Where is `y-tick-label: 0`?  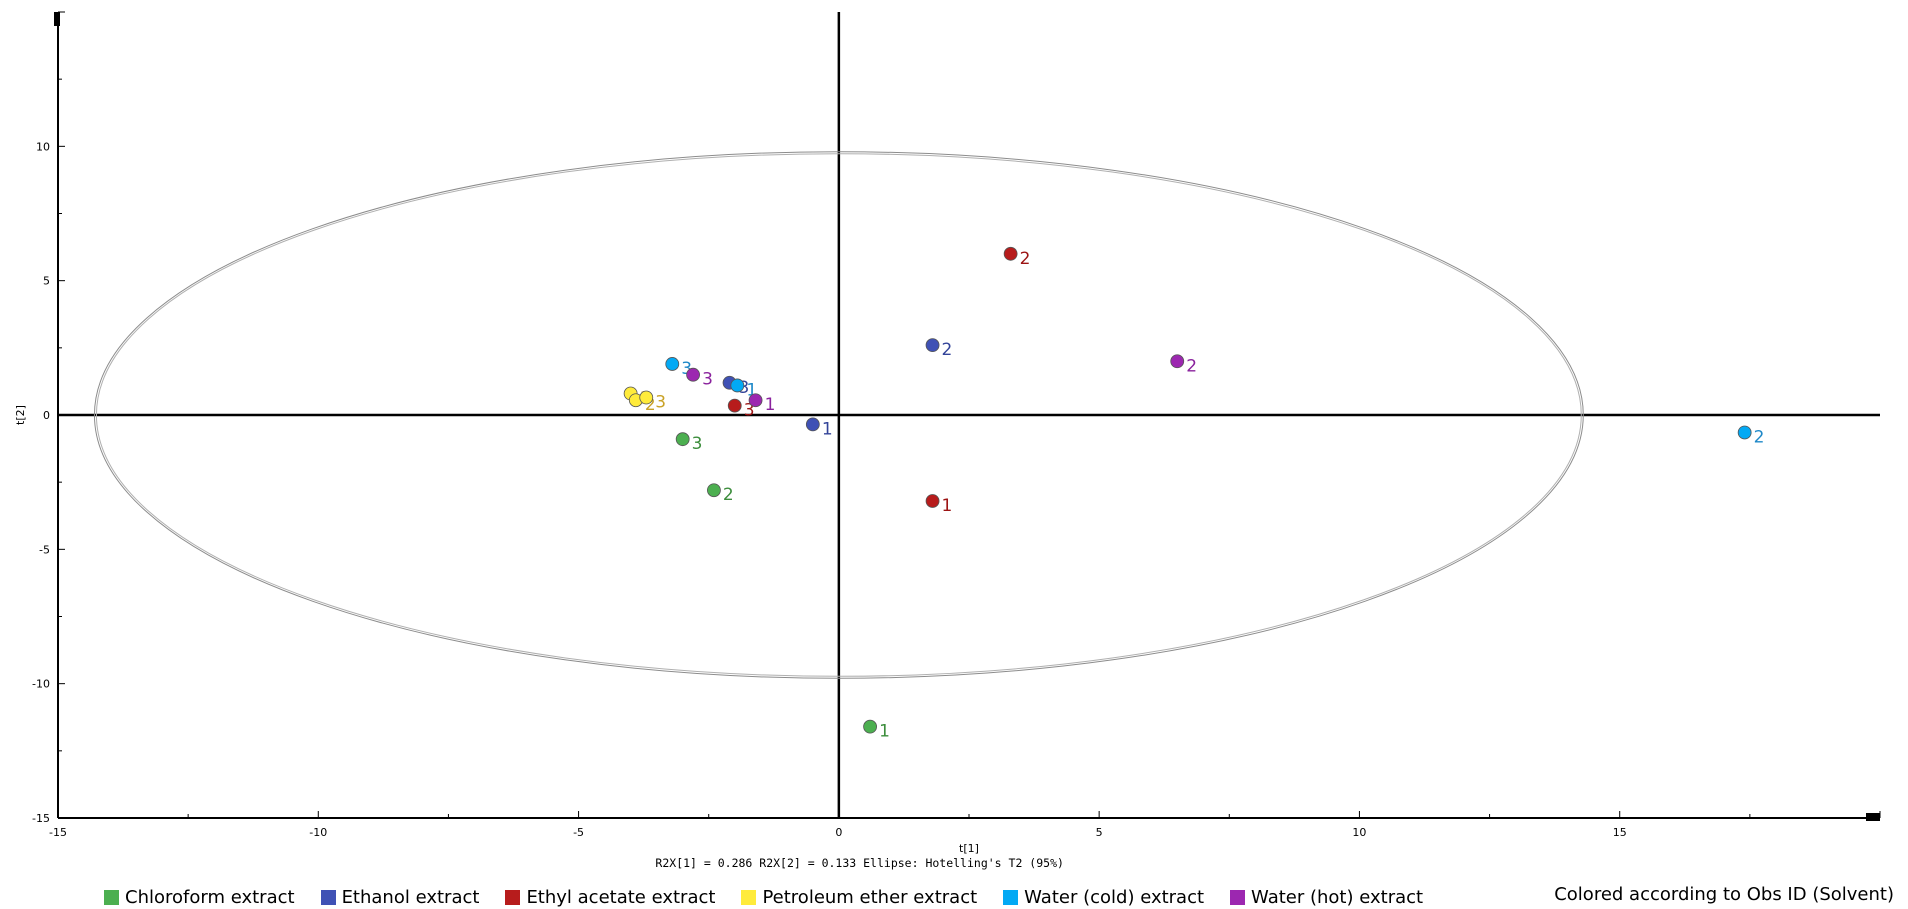
y-tick-label: 0 is located at coordinates (46, 415).